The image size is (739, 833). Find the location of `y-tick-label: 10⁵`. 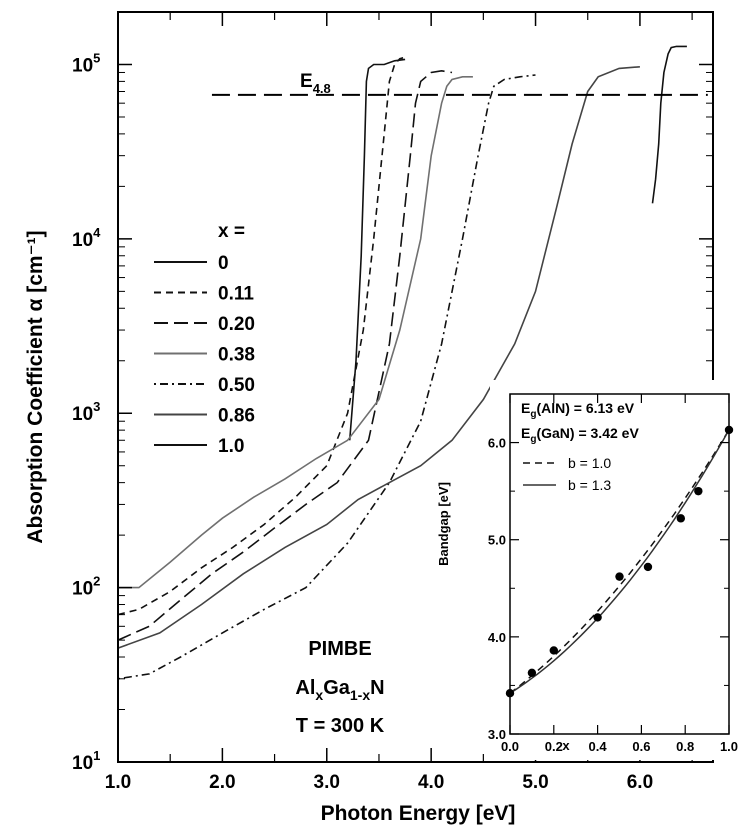

y-tick-label: 10⁵ is located at coordinates (86, 63).